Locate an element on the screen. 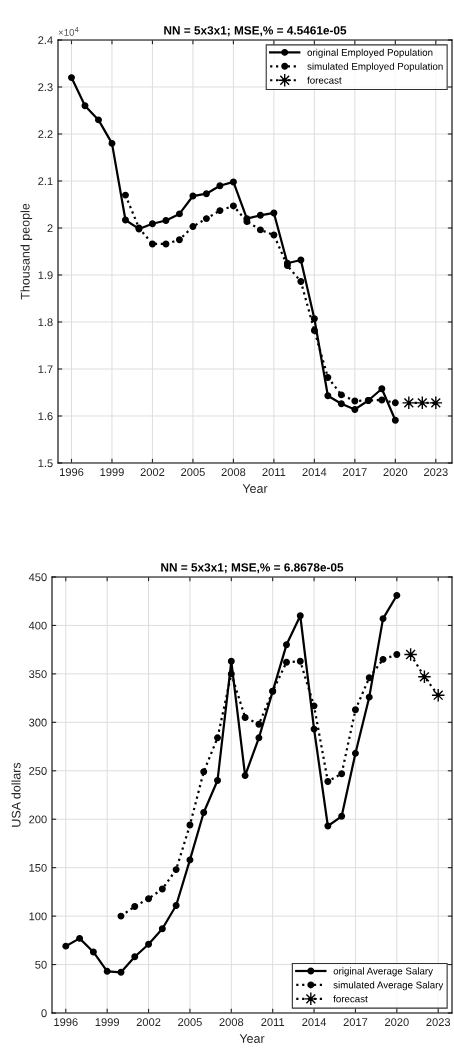 The image size is (454, 1064). y-tick-label: 450 is located at coordinates (37, 577).